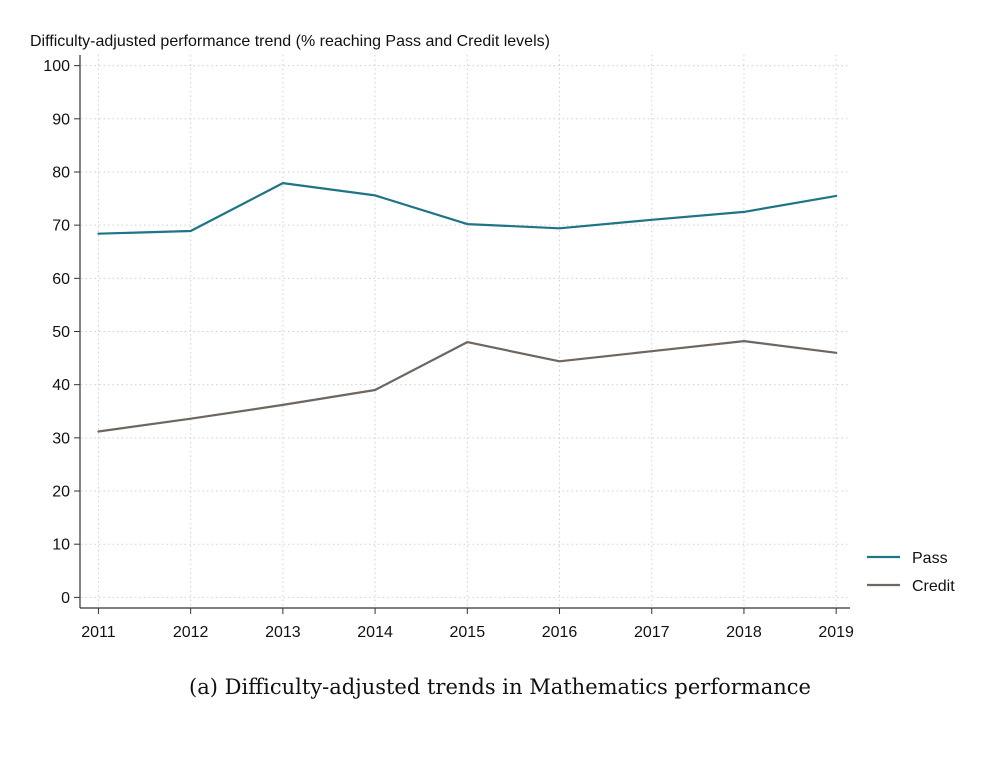  Describe the element at coordinates (65, 598) in the screenshot. I see `y-tick-label: 0` at that location.